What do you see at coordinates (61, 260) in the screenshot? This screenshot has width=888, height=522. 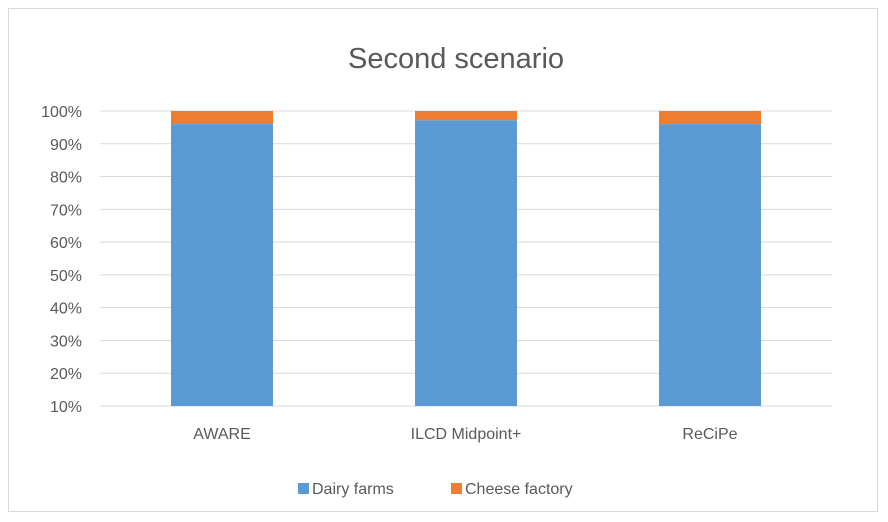 I see `y-axis-ticks: 10% 20% 30% 40% 50% 60% 70% 80% 90% 100%` at bounding box center [61, 260].